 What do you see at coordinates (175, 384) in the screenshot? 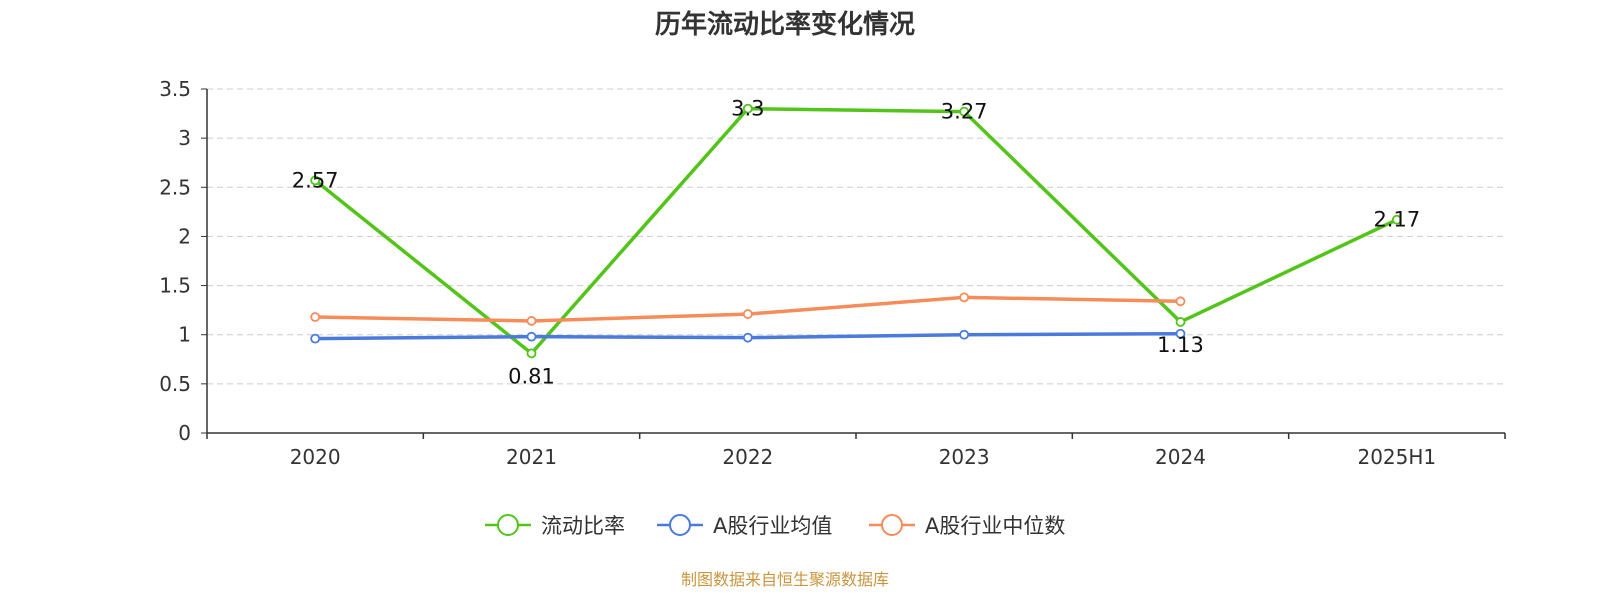
I see `y-tick-label: 0.5` at bounding box center [175, 384].